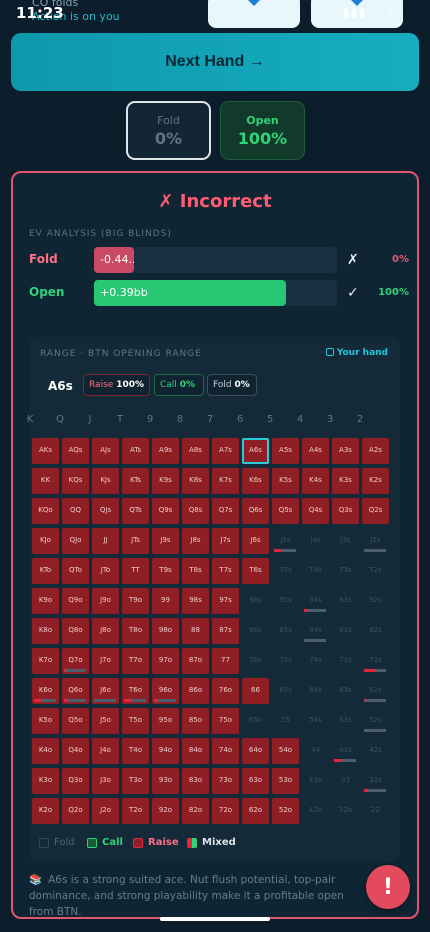  I want to click on range-cell: 75o, so click(225, 721).